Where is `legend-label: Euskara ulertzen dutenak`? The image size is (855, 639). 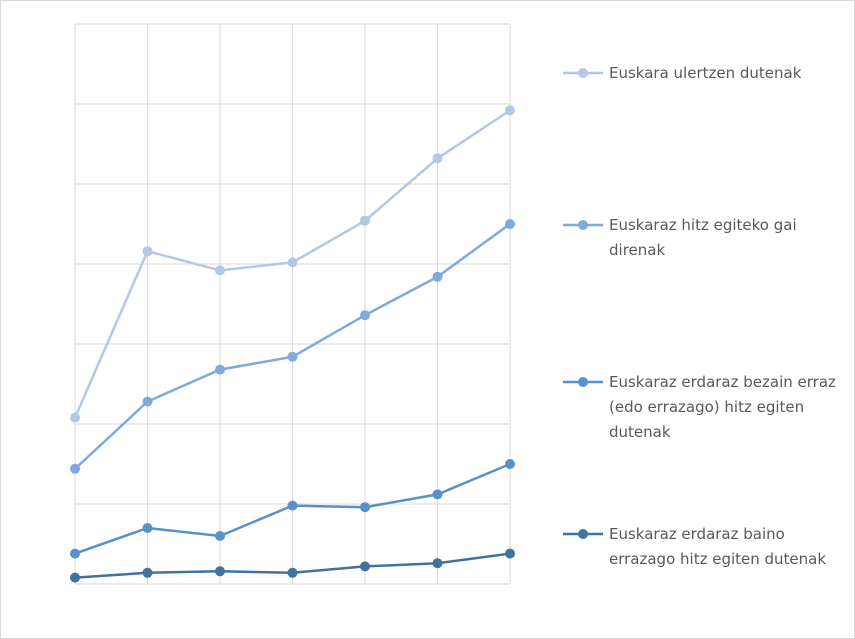
legend-label: Euskara ulertzen dutenak is located at coordinates (705, 73).